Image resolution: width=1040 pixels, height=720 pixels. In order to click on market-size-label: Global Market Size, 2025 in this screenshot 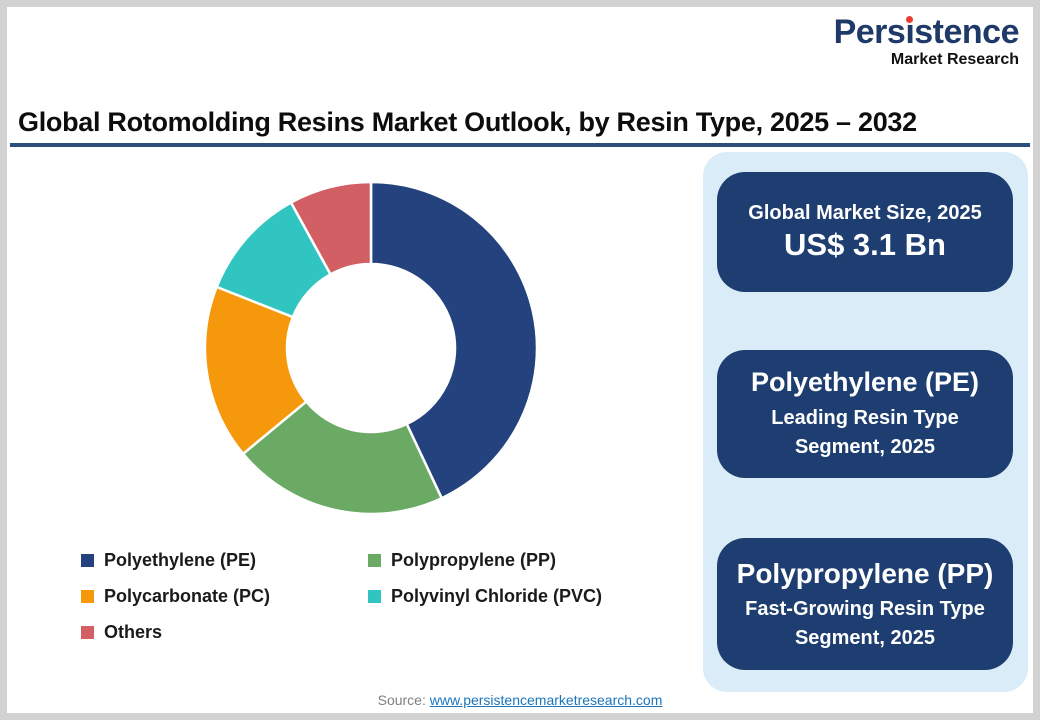, I will do `click(865, 212)`.